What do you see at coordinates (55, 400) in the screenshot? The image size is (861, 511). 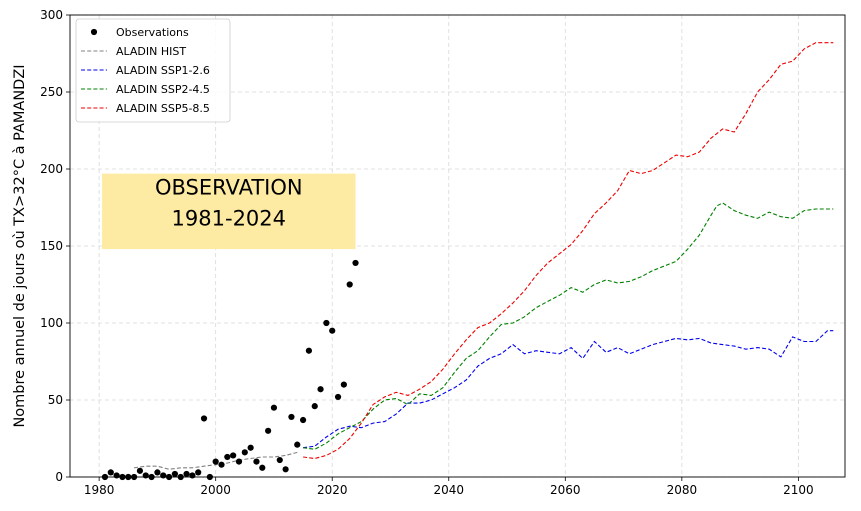 I see `y-tick-label: 50` at bounding box center [55, 400].